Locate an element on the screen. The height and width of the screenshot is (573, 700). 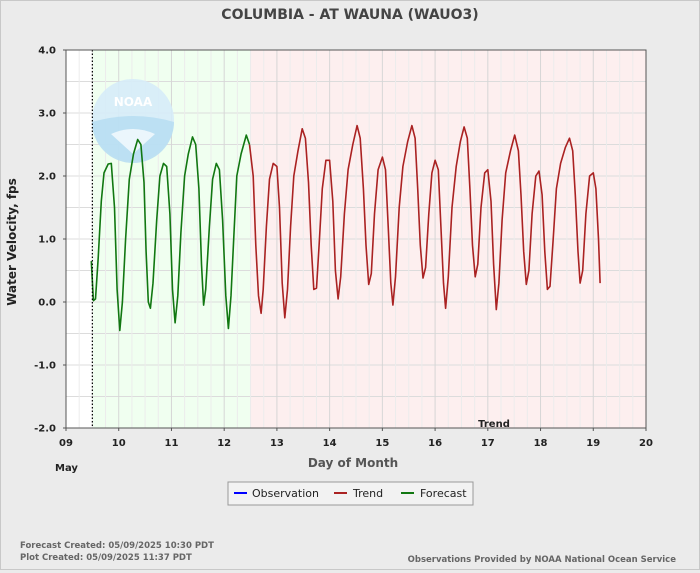
x-tick-label: 20 is located at coordinates (646, 443).